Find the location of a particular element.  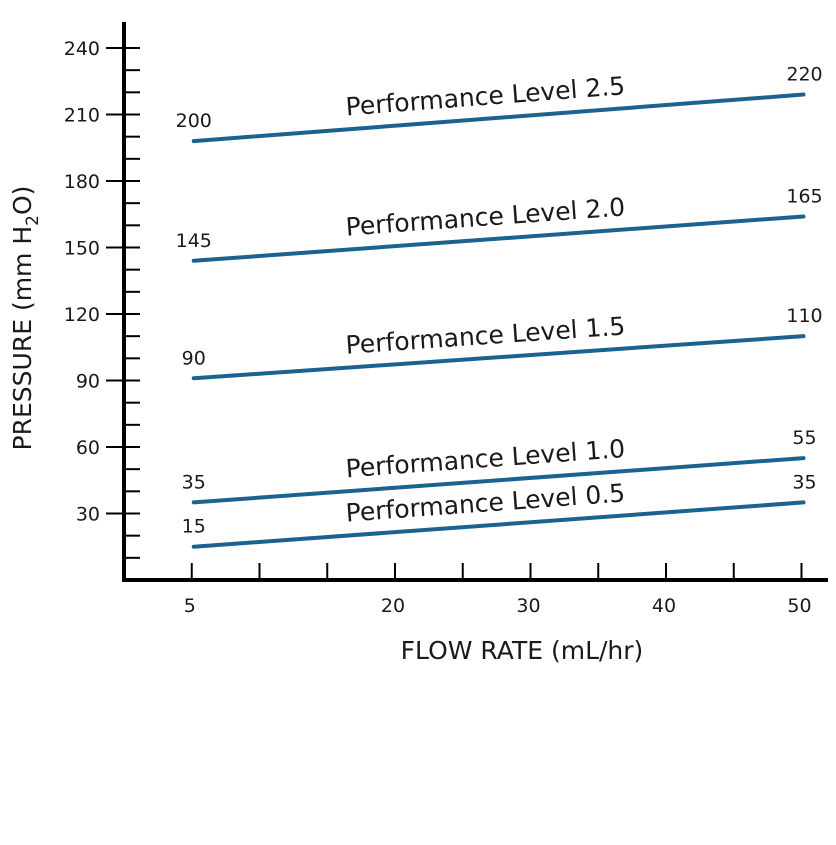

series-end-label: 220 is located at coordinates (804, 75).